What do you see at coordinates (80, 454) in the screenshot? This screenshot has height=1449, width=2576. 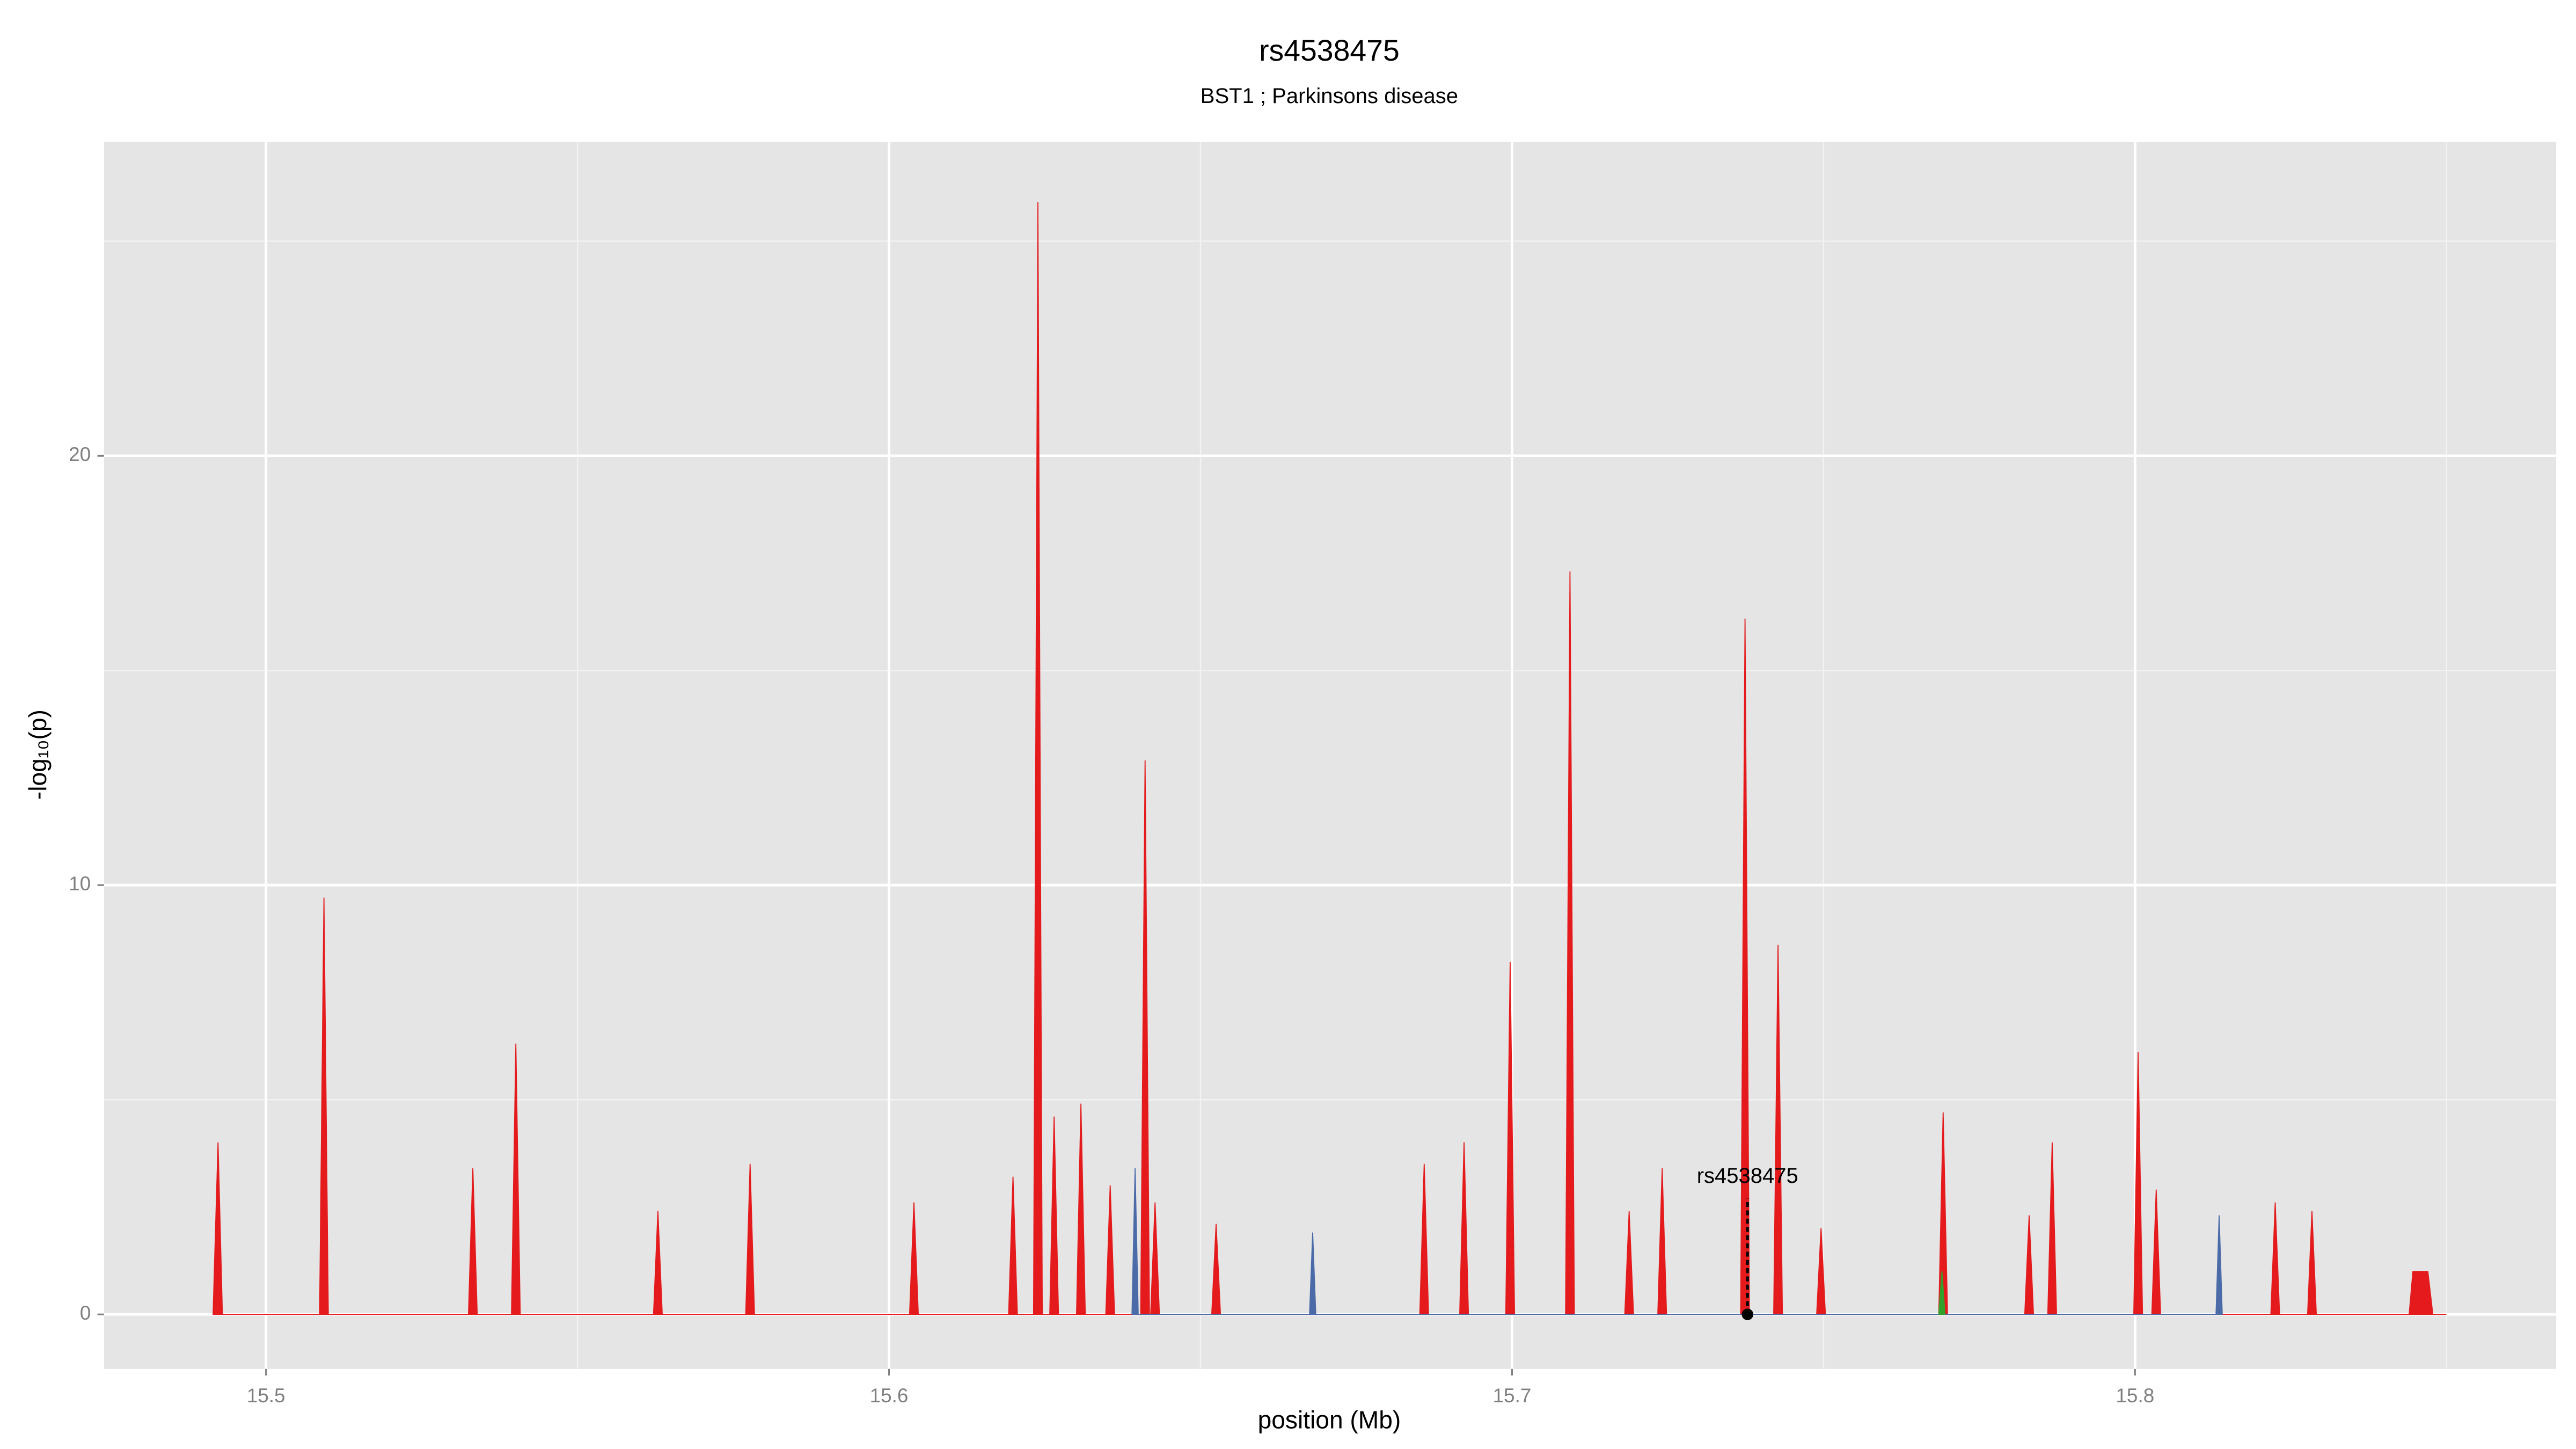 I see `y-tick-label: 20` at bounding box center [80, 454].